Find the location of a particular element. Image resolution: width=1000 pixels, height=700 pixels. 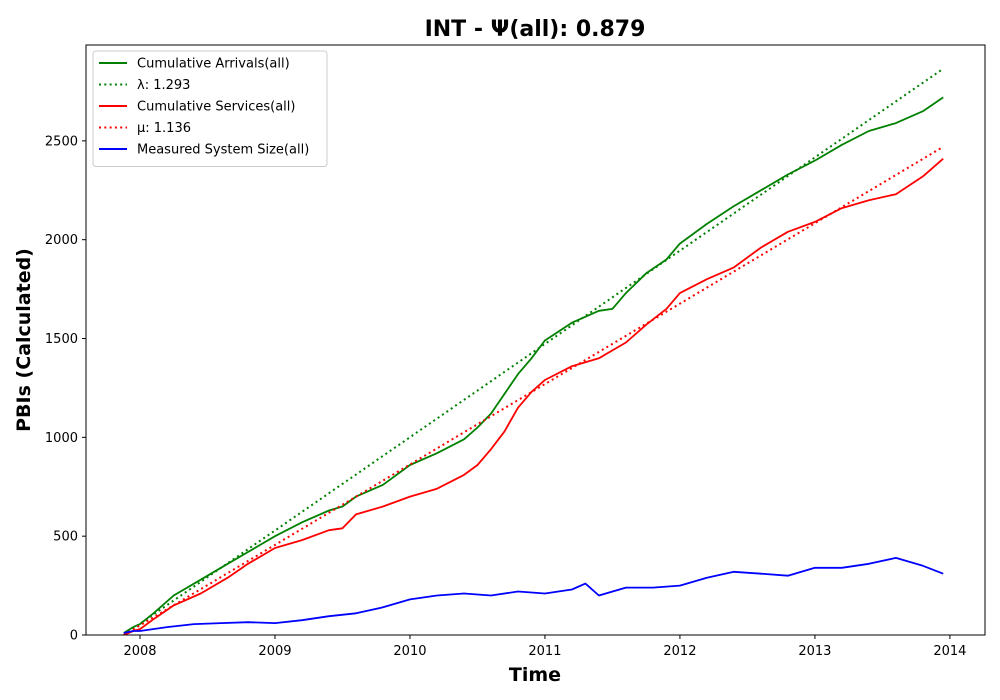

x-tick-label: 2012 is located at coordinates (679, 651).